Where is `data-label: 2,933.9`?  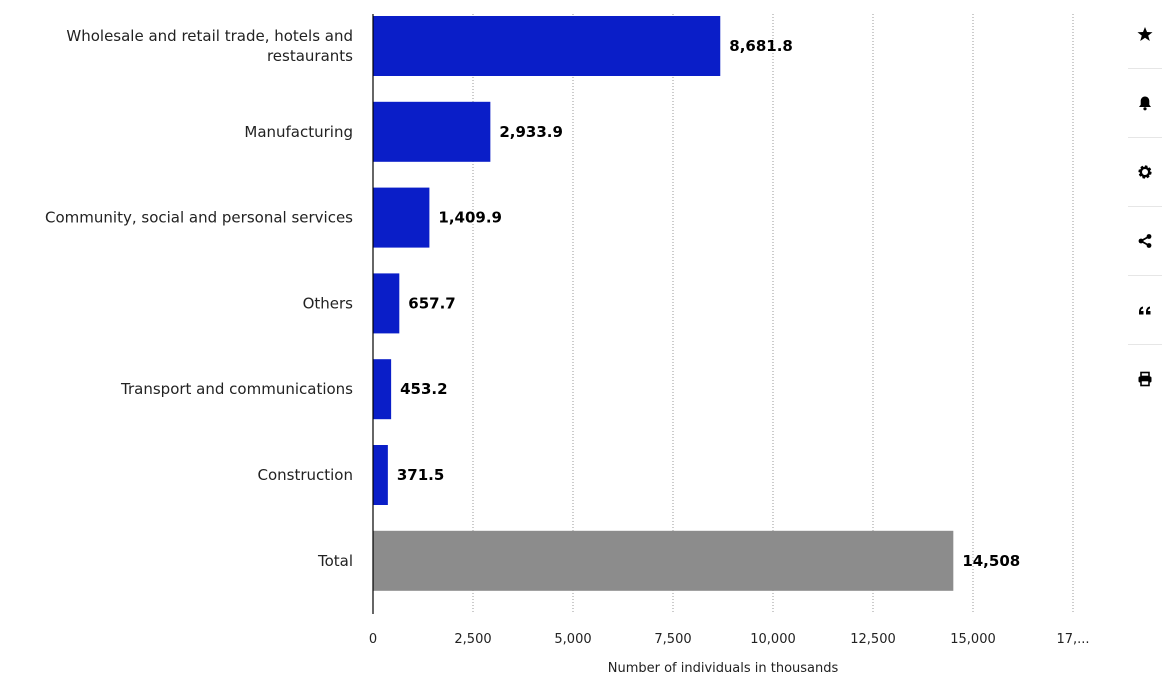 data-label: 2,933.9 is located at coordinates (531, 132).